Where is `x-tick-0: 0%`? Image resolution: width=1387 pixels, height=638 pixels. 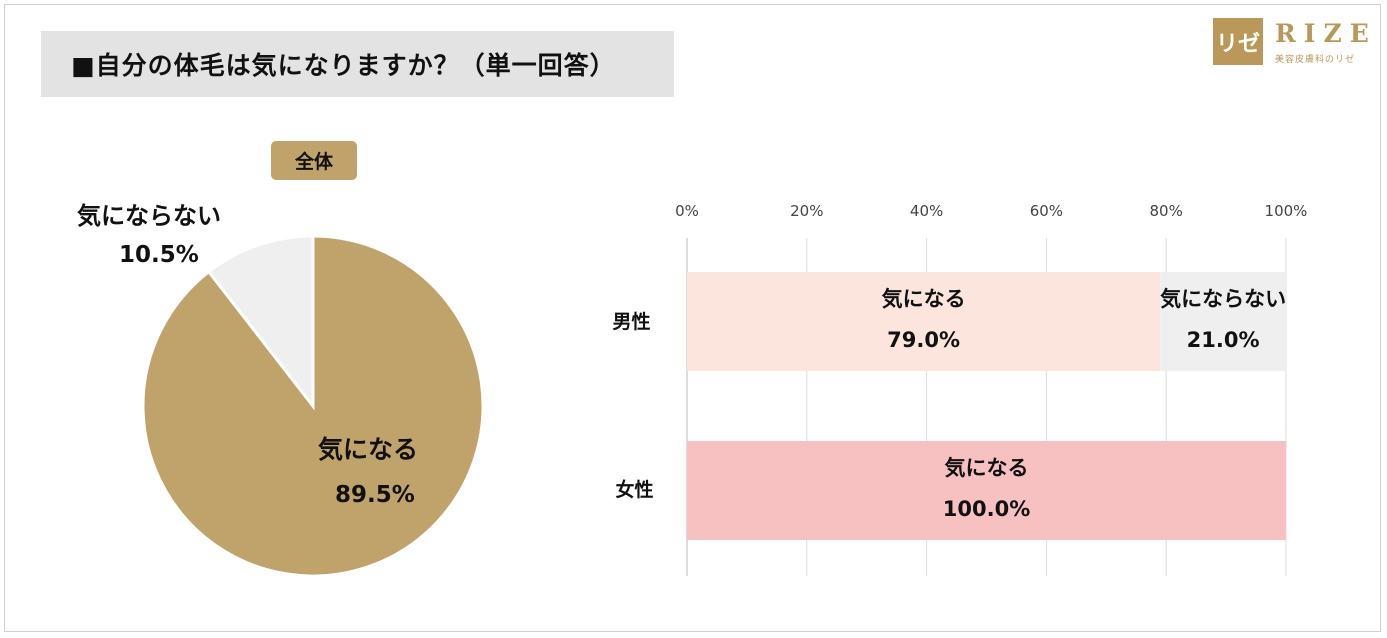 x-tick-0: 0% is located at coordinates (687, 211).